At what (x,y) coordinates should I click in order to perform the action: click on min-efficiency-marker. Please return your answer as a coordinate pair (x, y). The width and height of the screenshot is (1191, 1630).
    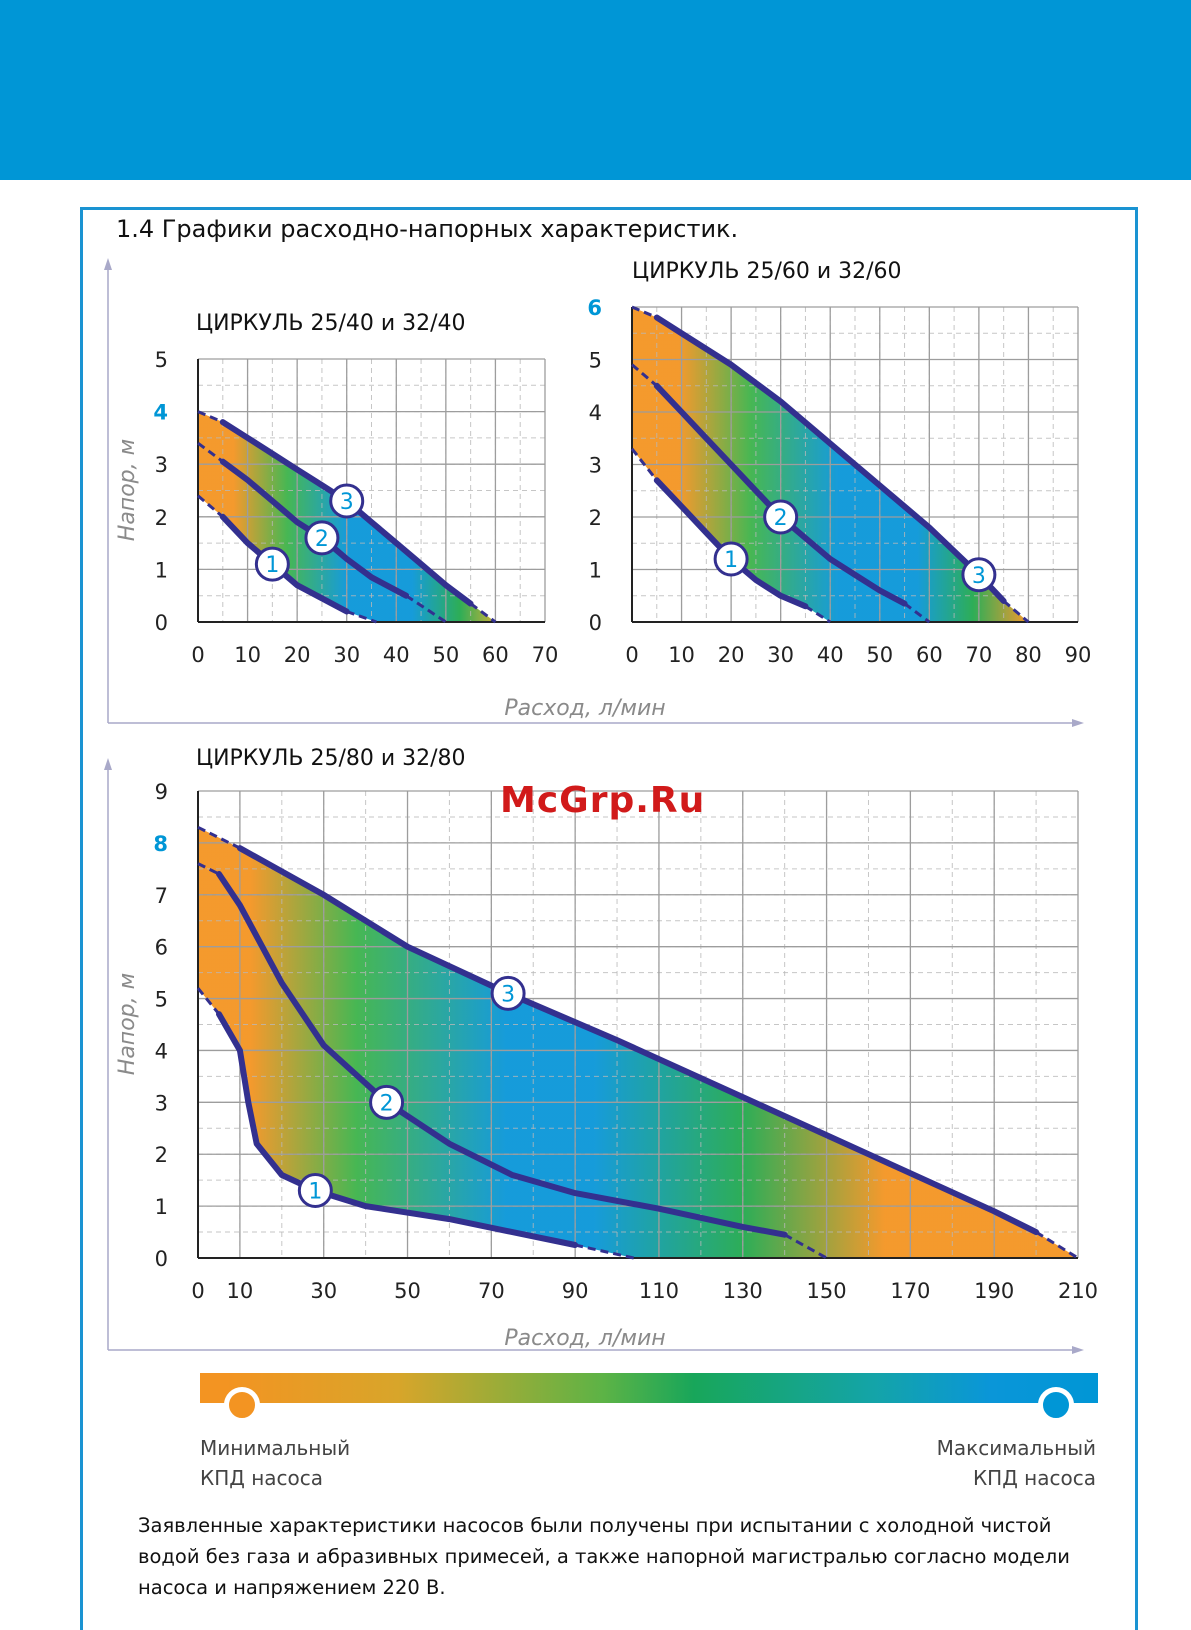
    Looking at the image, I should click on (242, 1405).